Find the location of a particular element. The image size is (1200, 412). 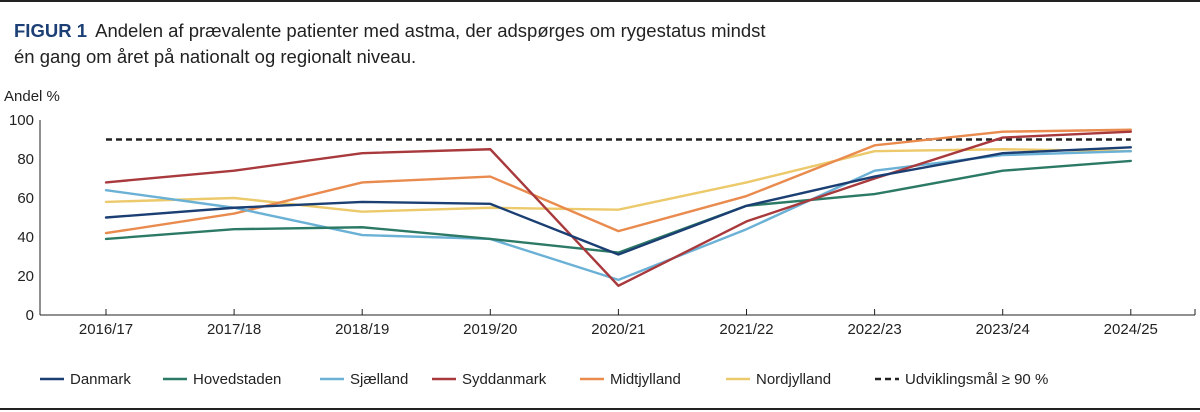

top-rule is located at coordinates (600, 1).